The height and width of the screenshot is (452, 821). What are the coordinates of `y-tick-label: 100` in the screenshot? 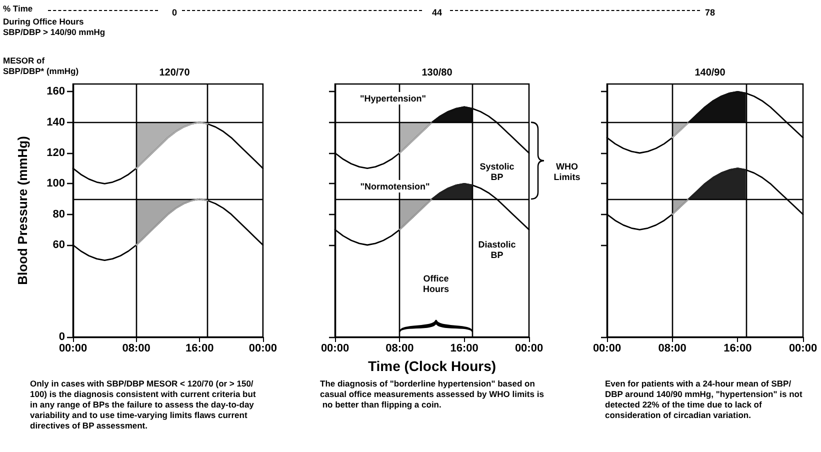 It's located at (55, 184).